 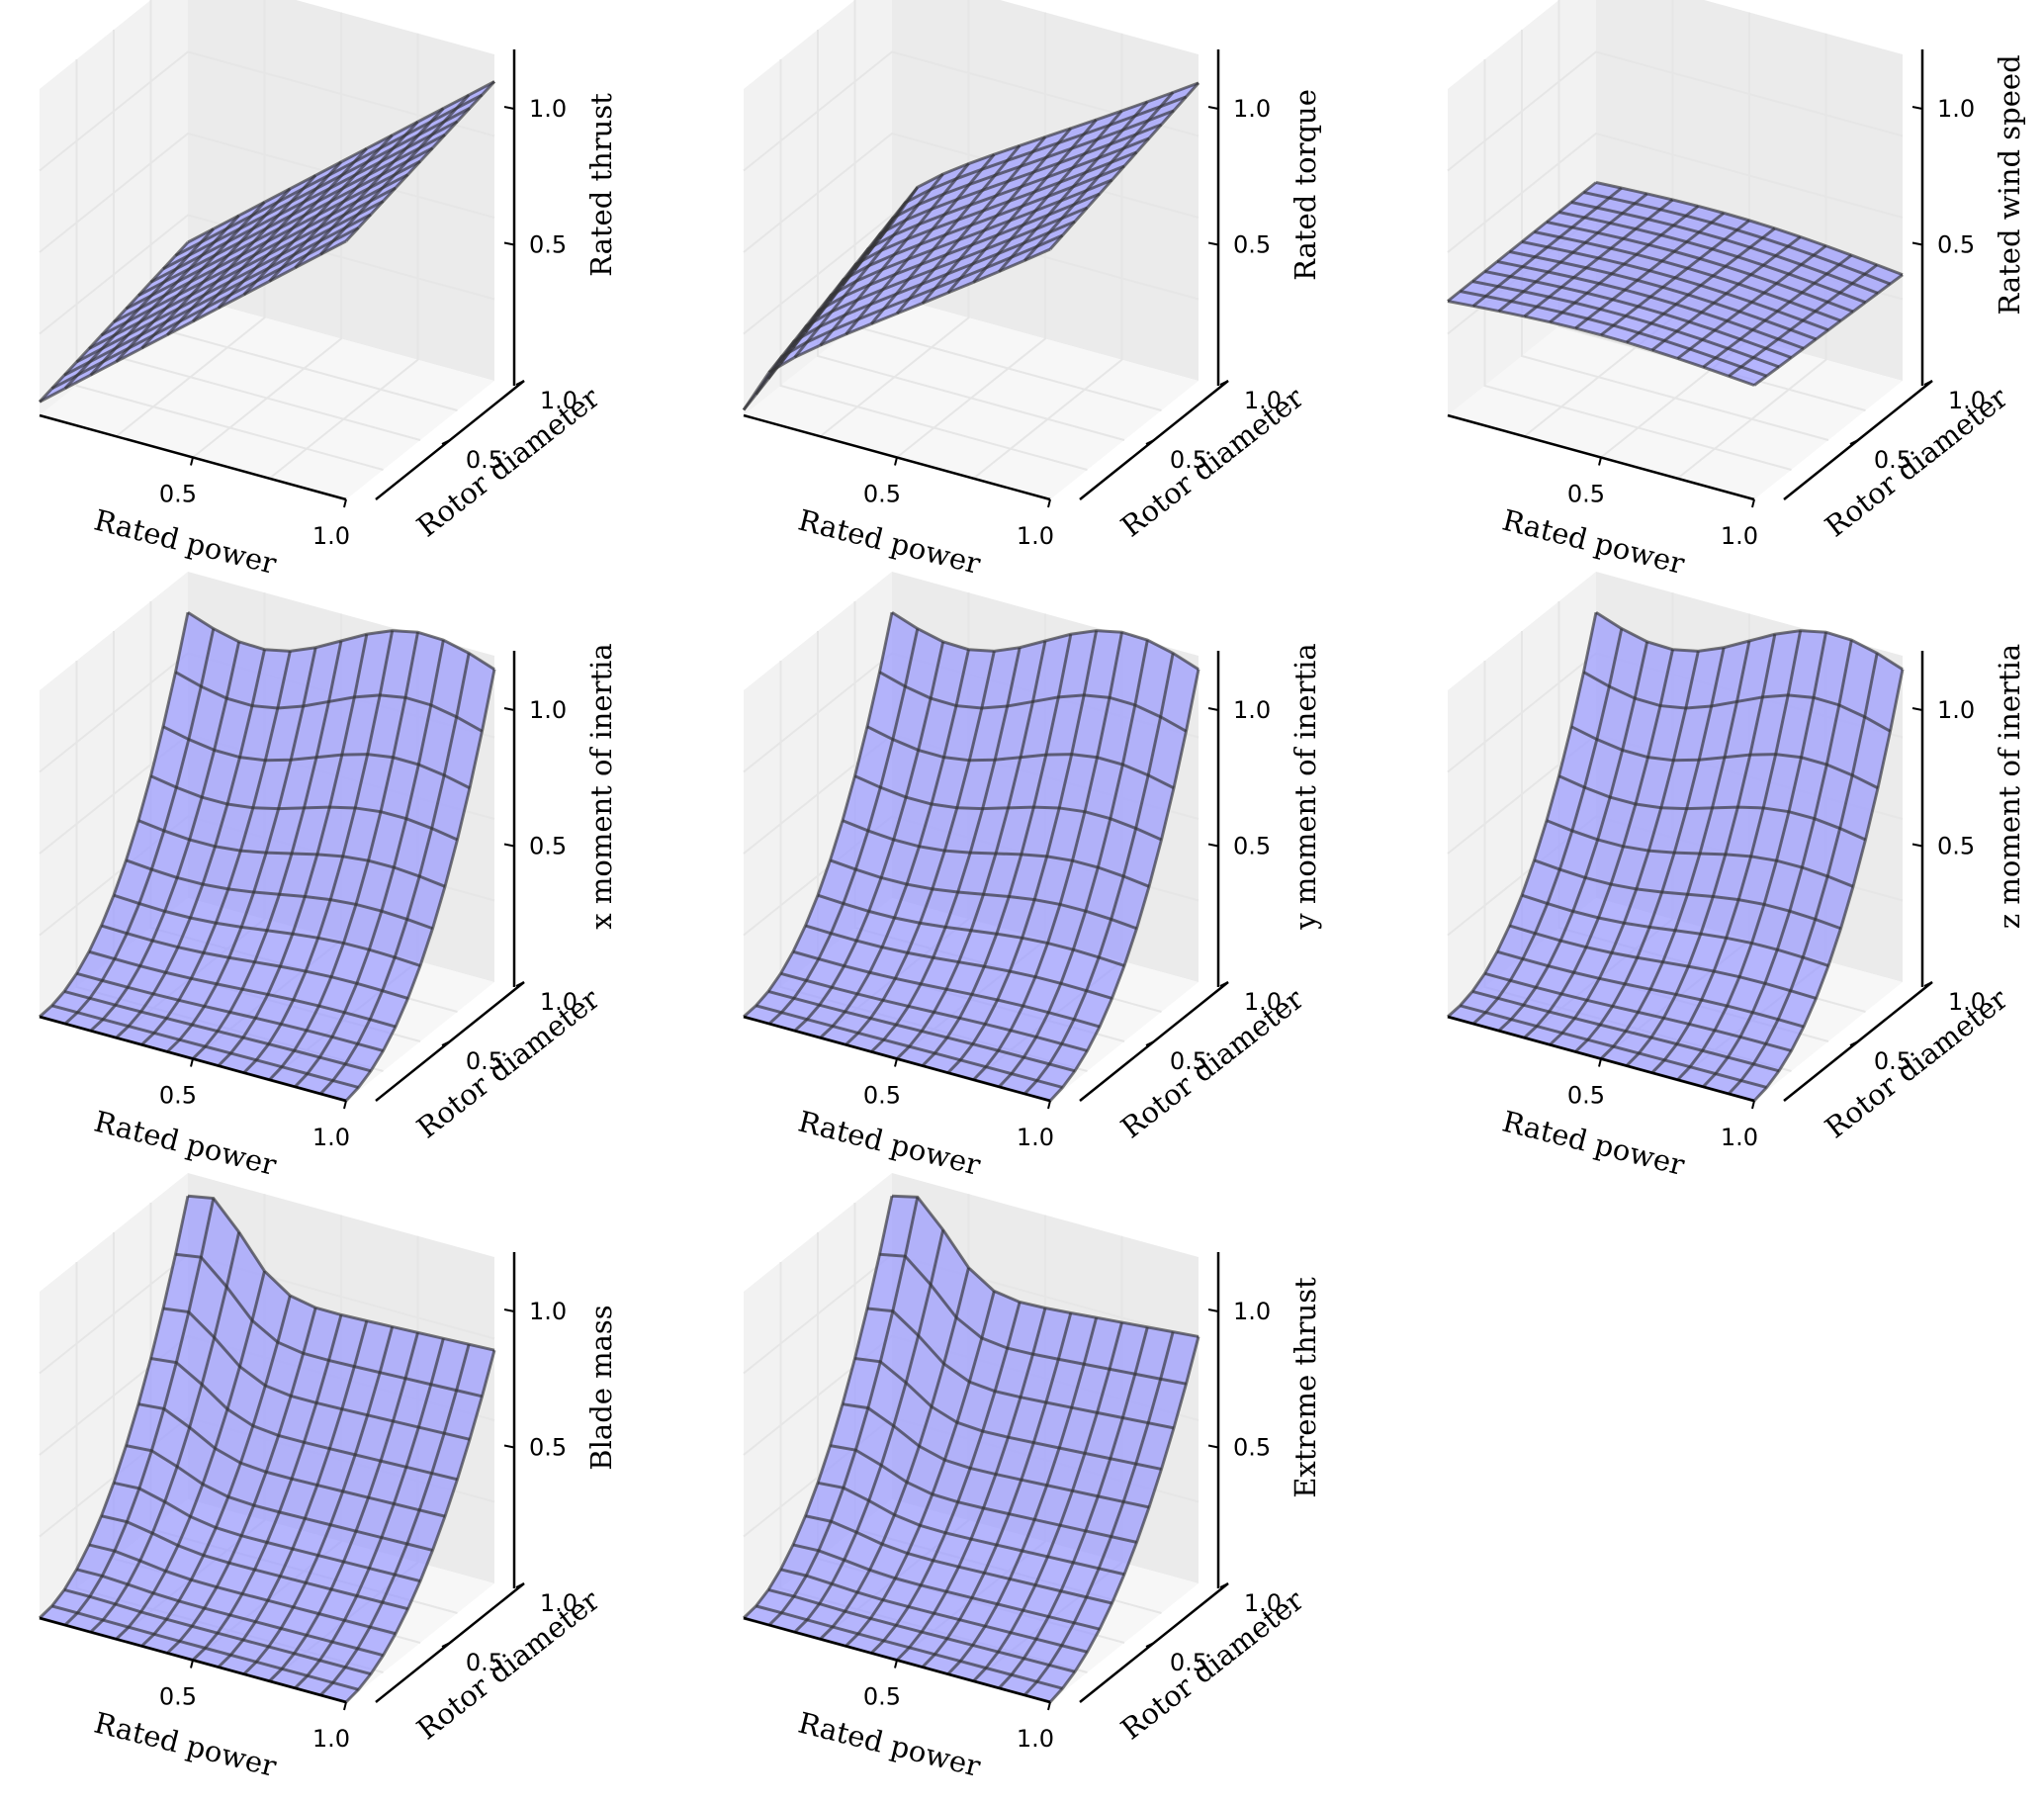 I want to click on grid-line-y, so click(x=971, y=235).